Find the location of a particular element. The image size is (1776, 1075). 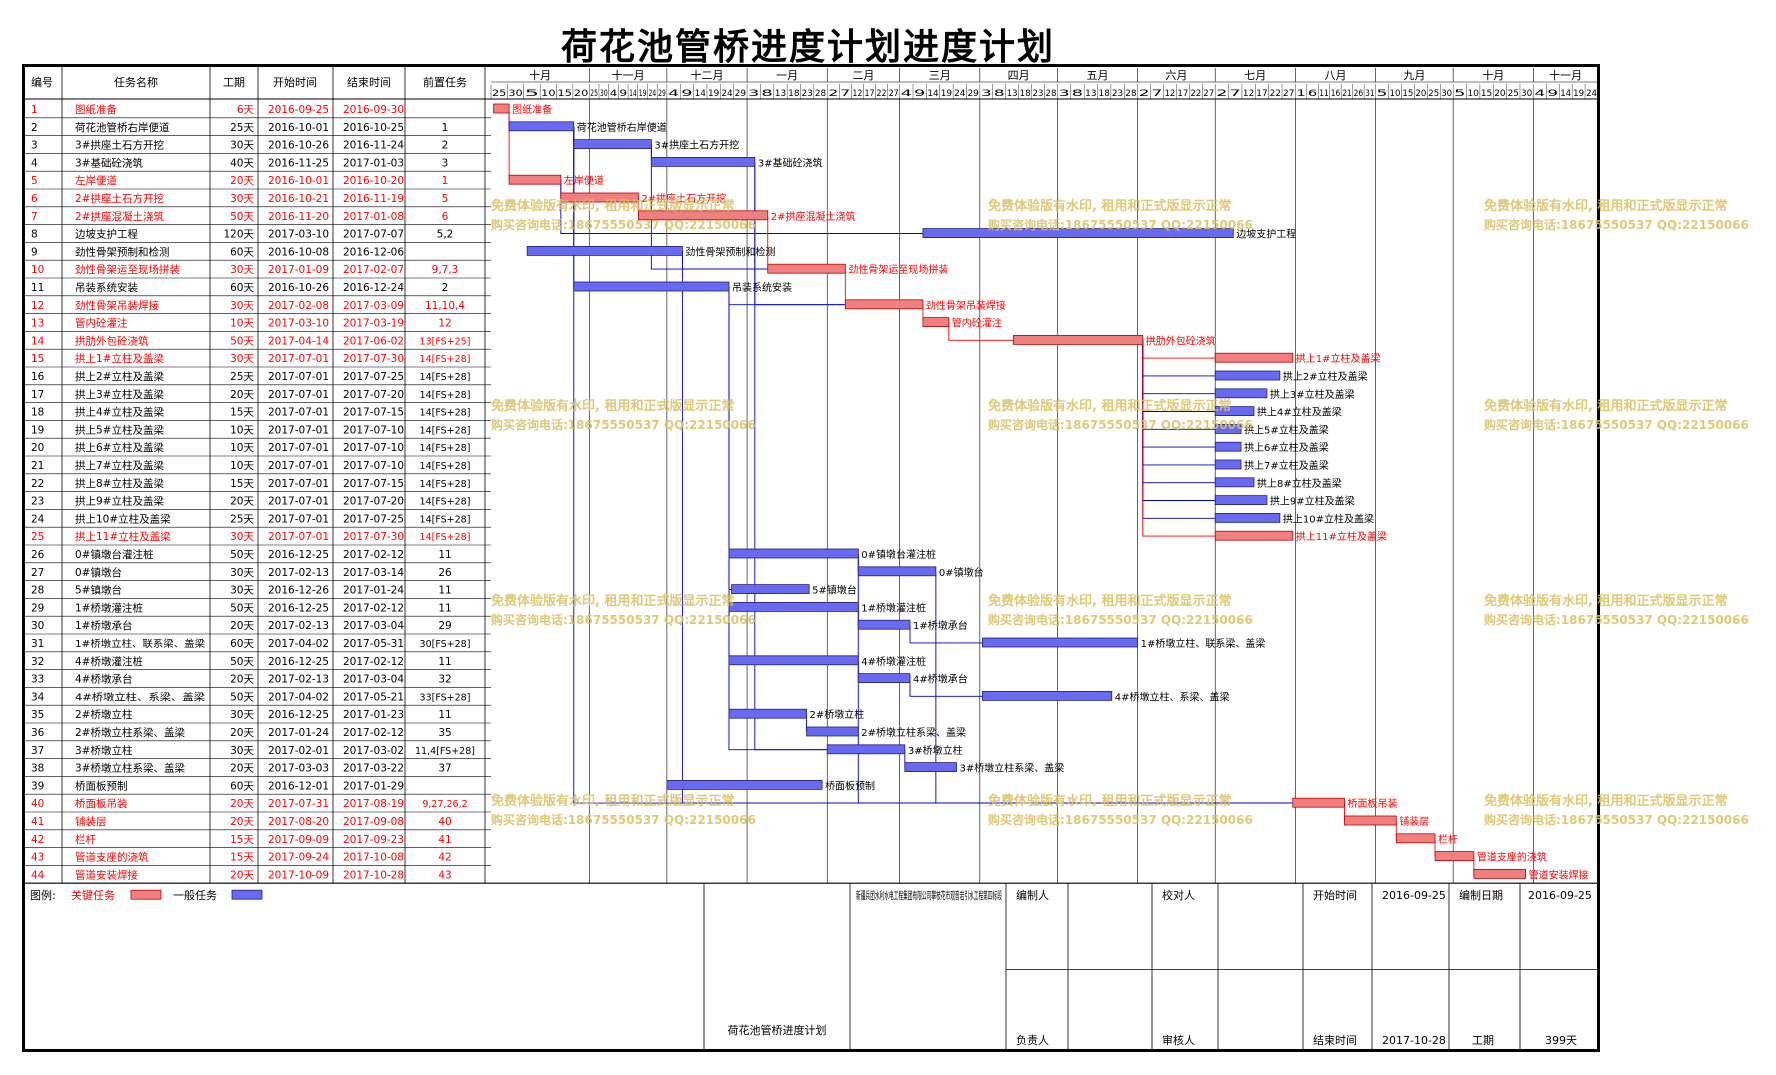

task-bar-label: 拱上4#立柱及盖梁 is located at coordinates (1299, 412).